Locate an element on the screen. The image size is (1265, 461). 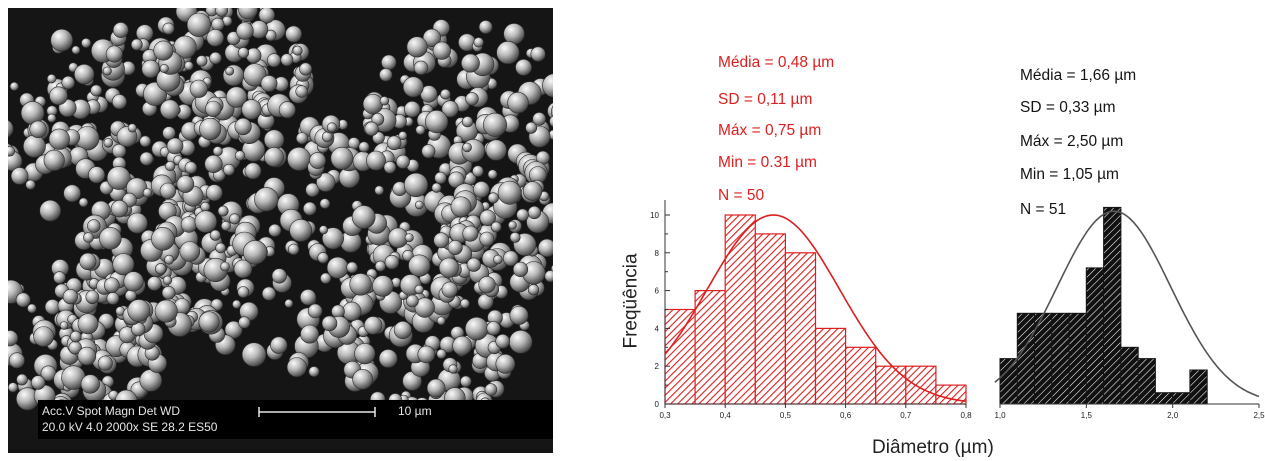
red-gaussian-fit is located at coordinates (815, 308).